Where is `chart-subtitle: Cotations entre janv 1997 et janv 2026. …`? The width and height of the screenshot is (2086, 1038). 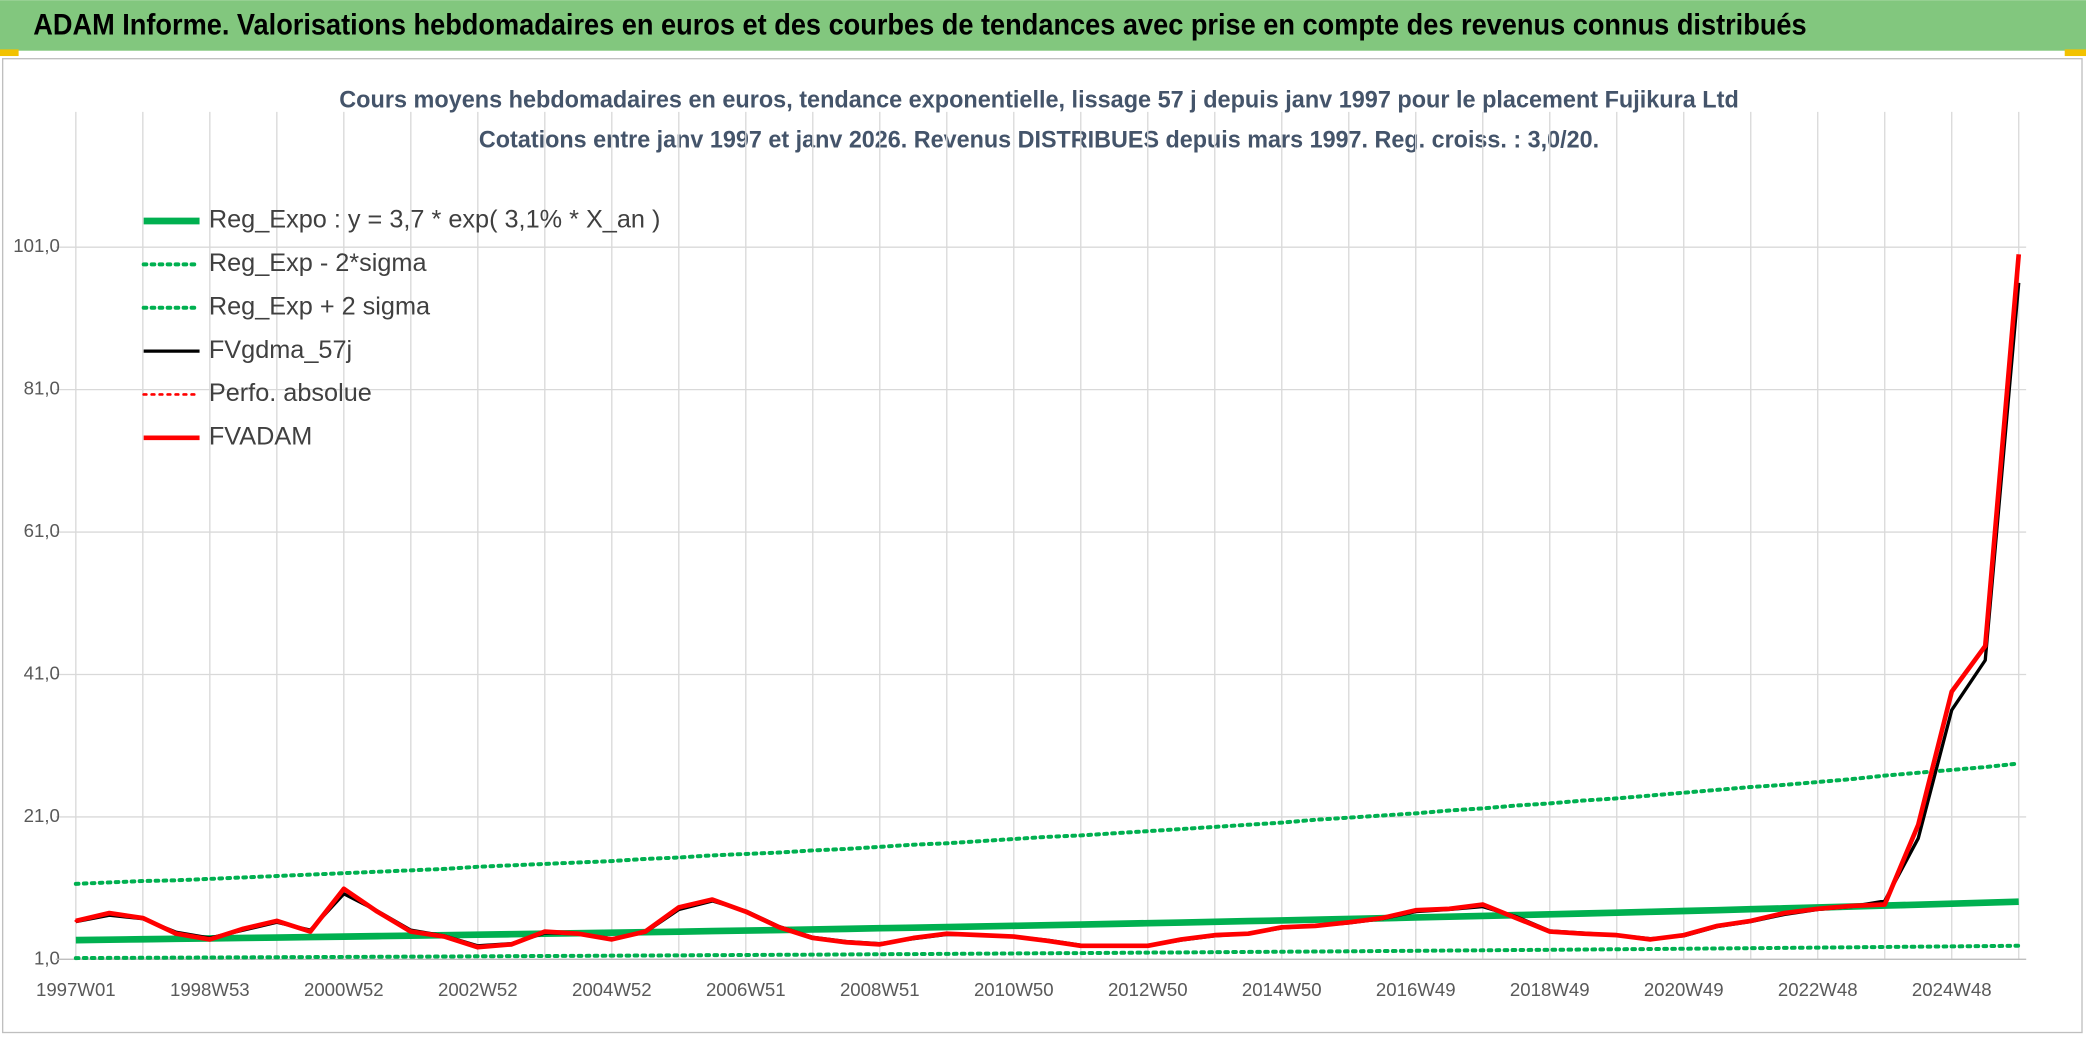
chart-subtitle: Cotations entre janv 1997 et janv 2026. … is located at coordinates (1039, 140).